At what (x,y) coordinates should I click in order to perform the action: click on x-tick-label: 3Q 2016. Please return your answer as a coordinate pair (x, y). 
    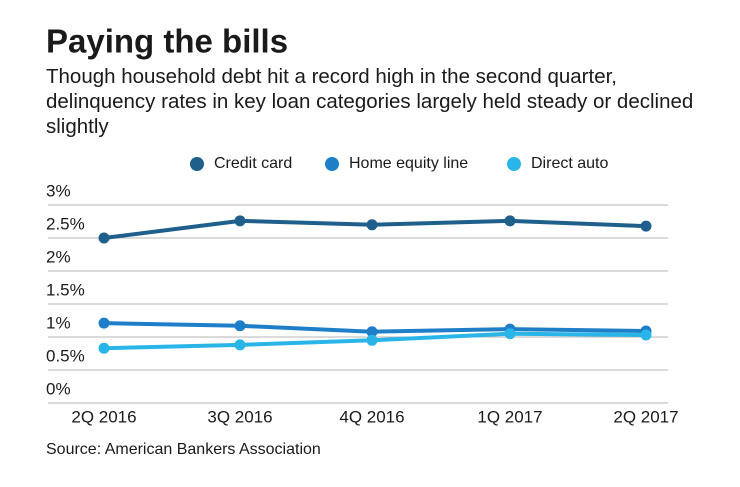
    Looking at the image, I should click on (239, 416).